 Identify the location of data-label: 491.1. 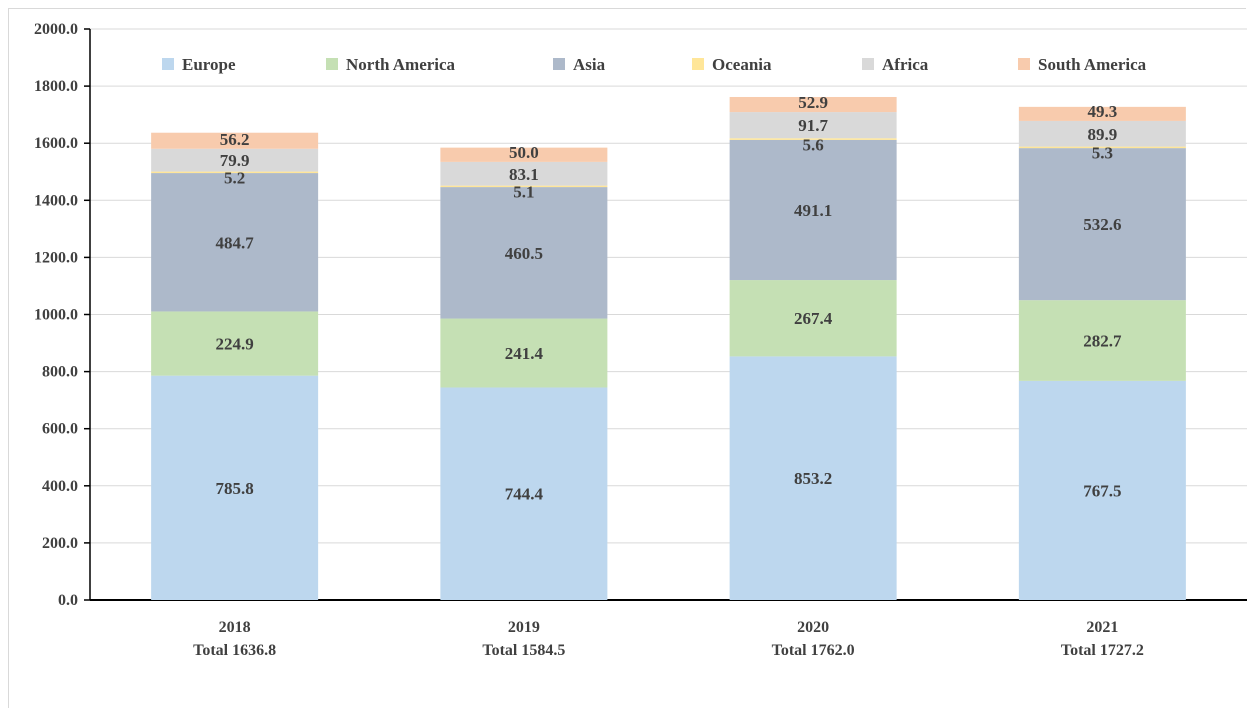
(813, 210).